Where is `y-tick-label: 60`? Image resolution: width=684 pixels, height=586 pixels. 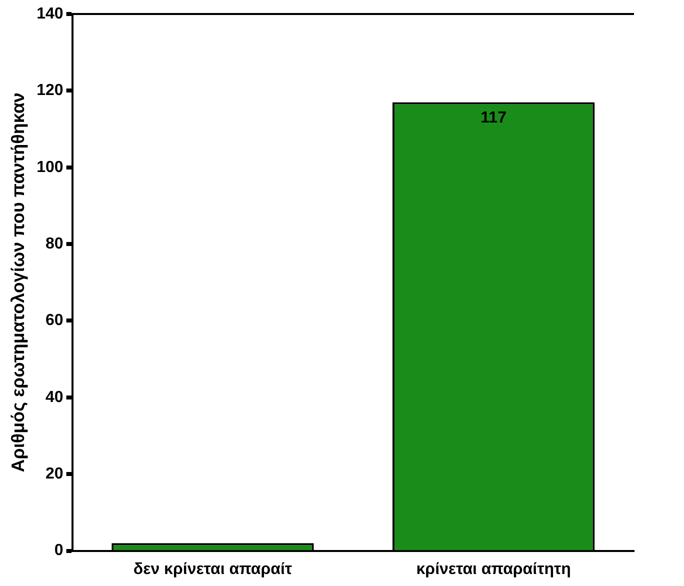
y-tick-label: 60 is located at coordinates (55, 321).